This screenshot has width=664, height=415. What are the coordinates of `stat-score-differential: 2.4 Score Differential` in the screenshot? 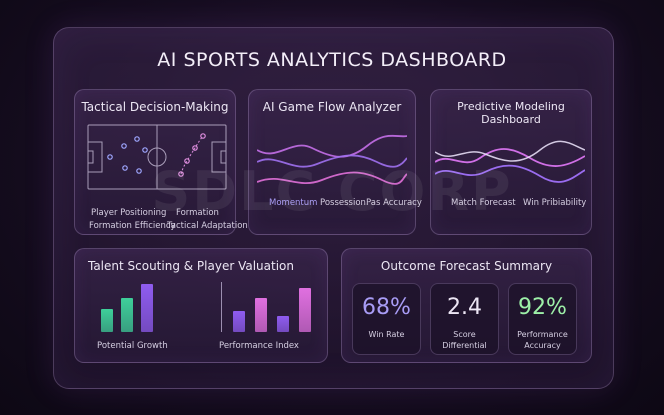 It's located at (464, 319).